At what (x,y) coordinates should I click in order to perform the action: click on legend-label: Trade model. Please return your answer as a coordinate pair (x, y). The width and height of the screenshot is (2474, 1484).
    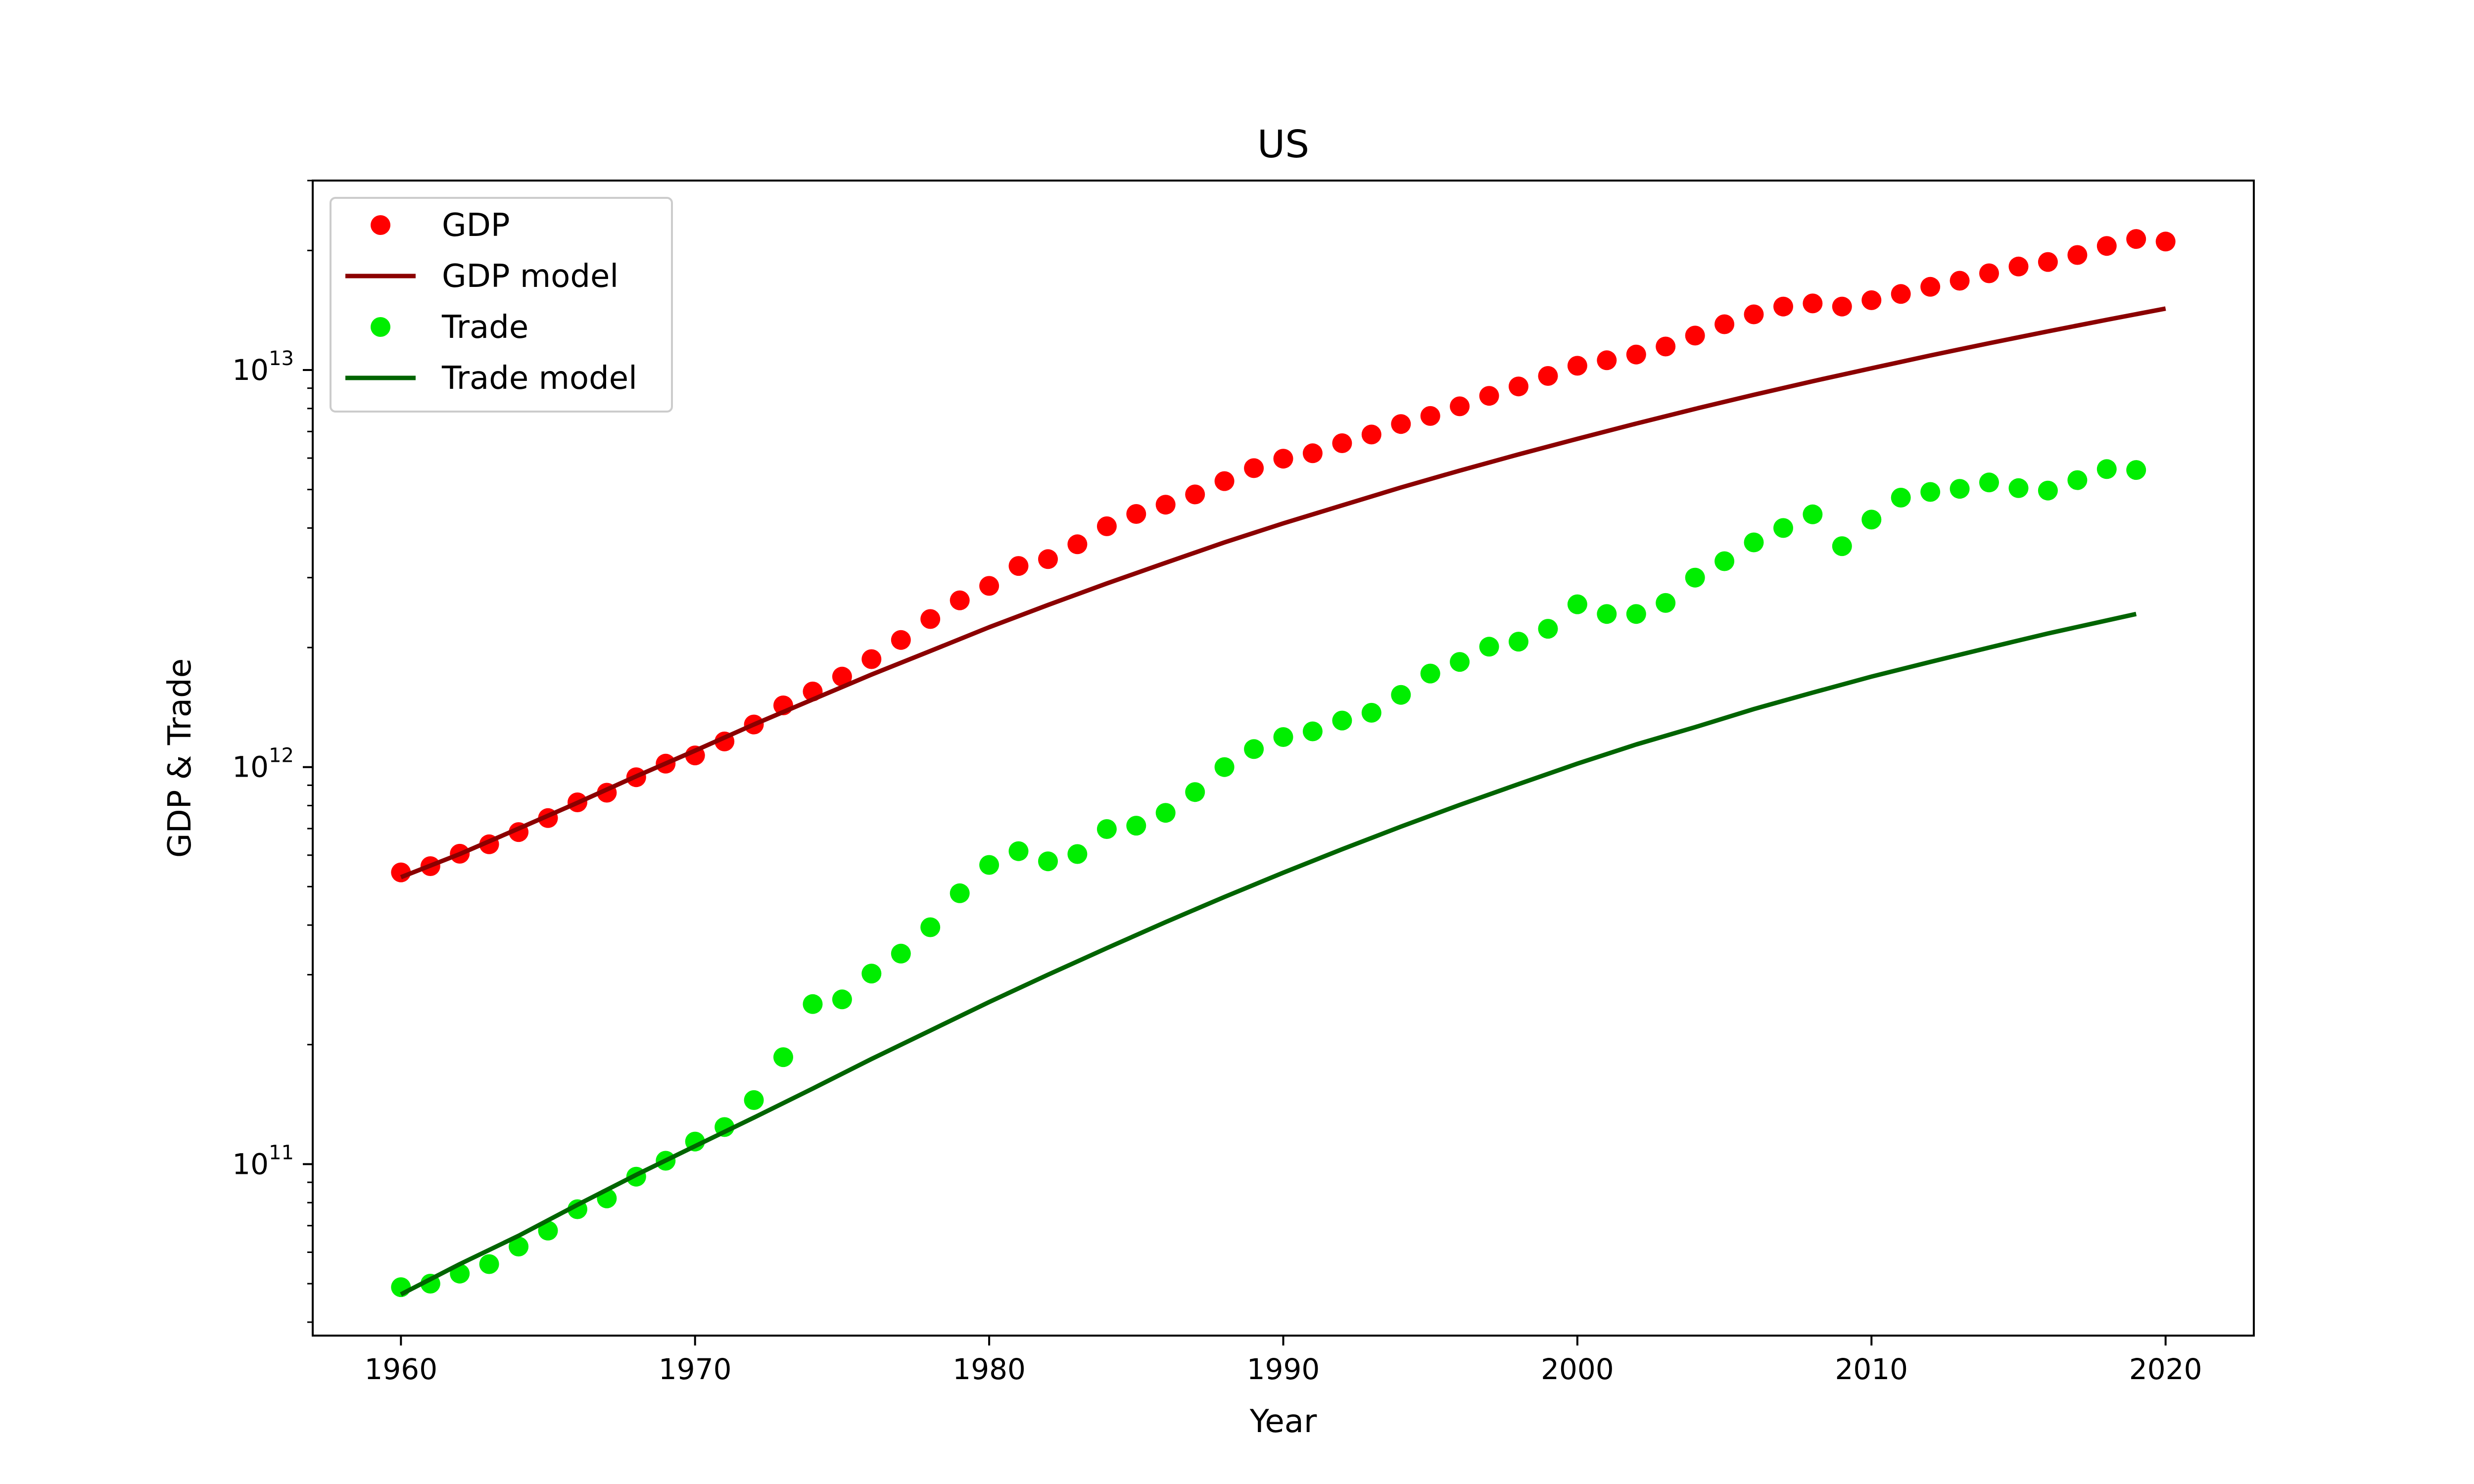
    Looking at the image, I should click on (539, 378).